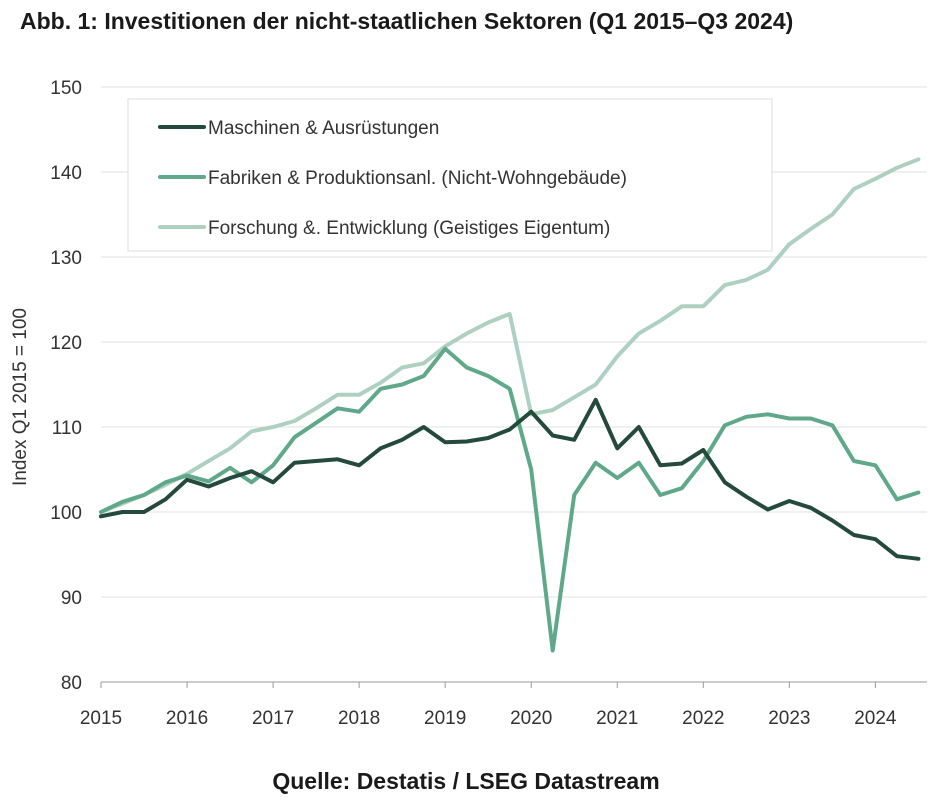 The image size is (932, 800). Describe the element at coordinates (359, 718) in the screenshot. I see `x-tick-2018: 2018` at that location.